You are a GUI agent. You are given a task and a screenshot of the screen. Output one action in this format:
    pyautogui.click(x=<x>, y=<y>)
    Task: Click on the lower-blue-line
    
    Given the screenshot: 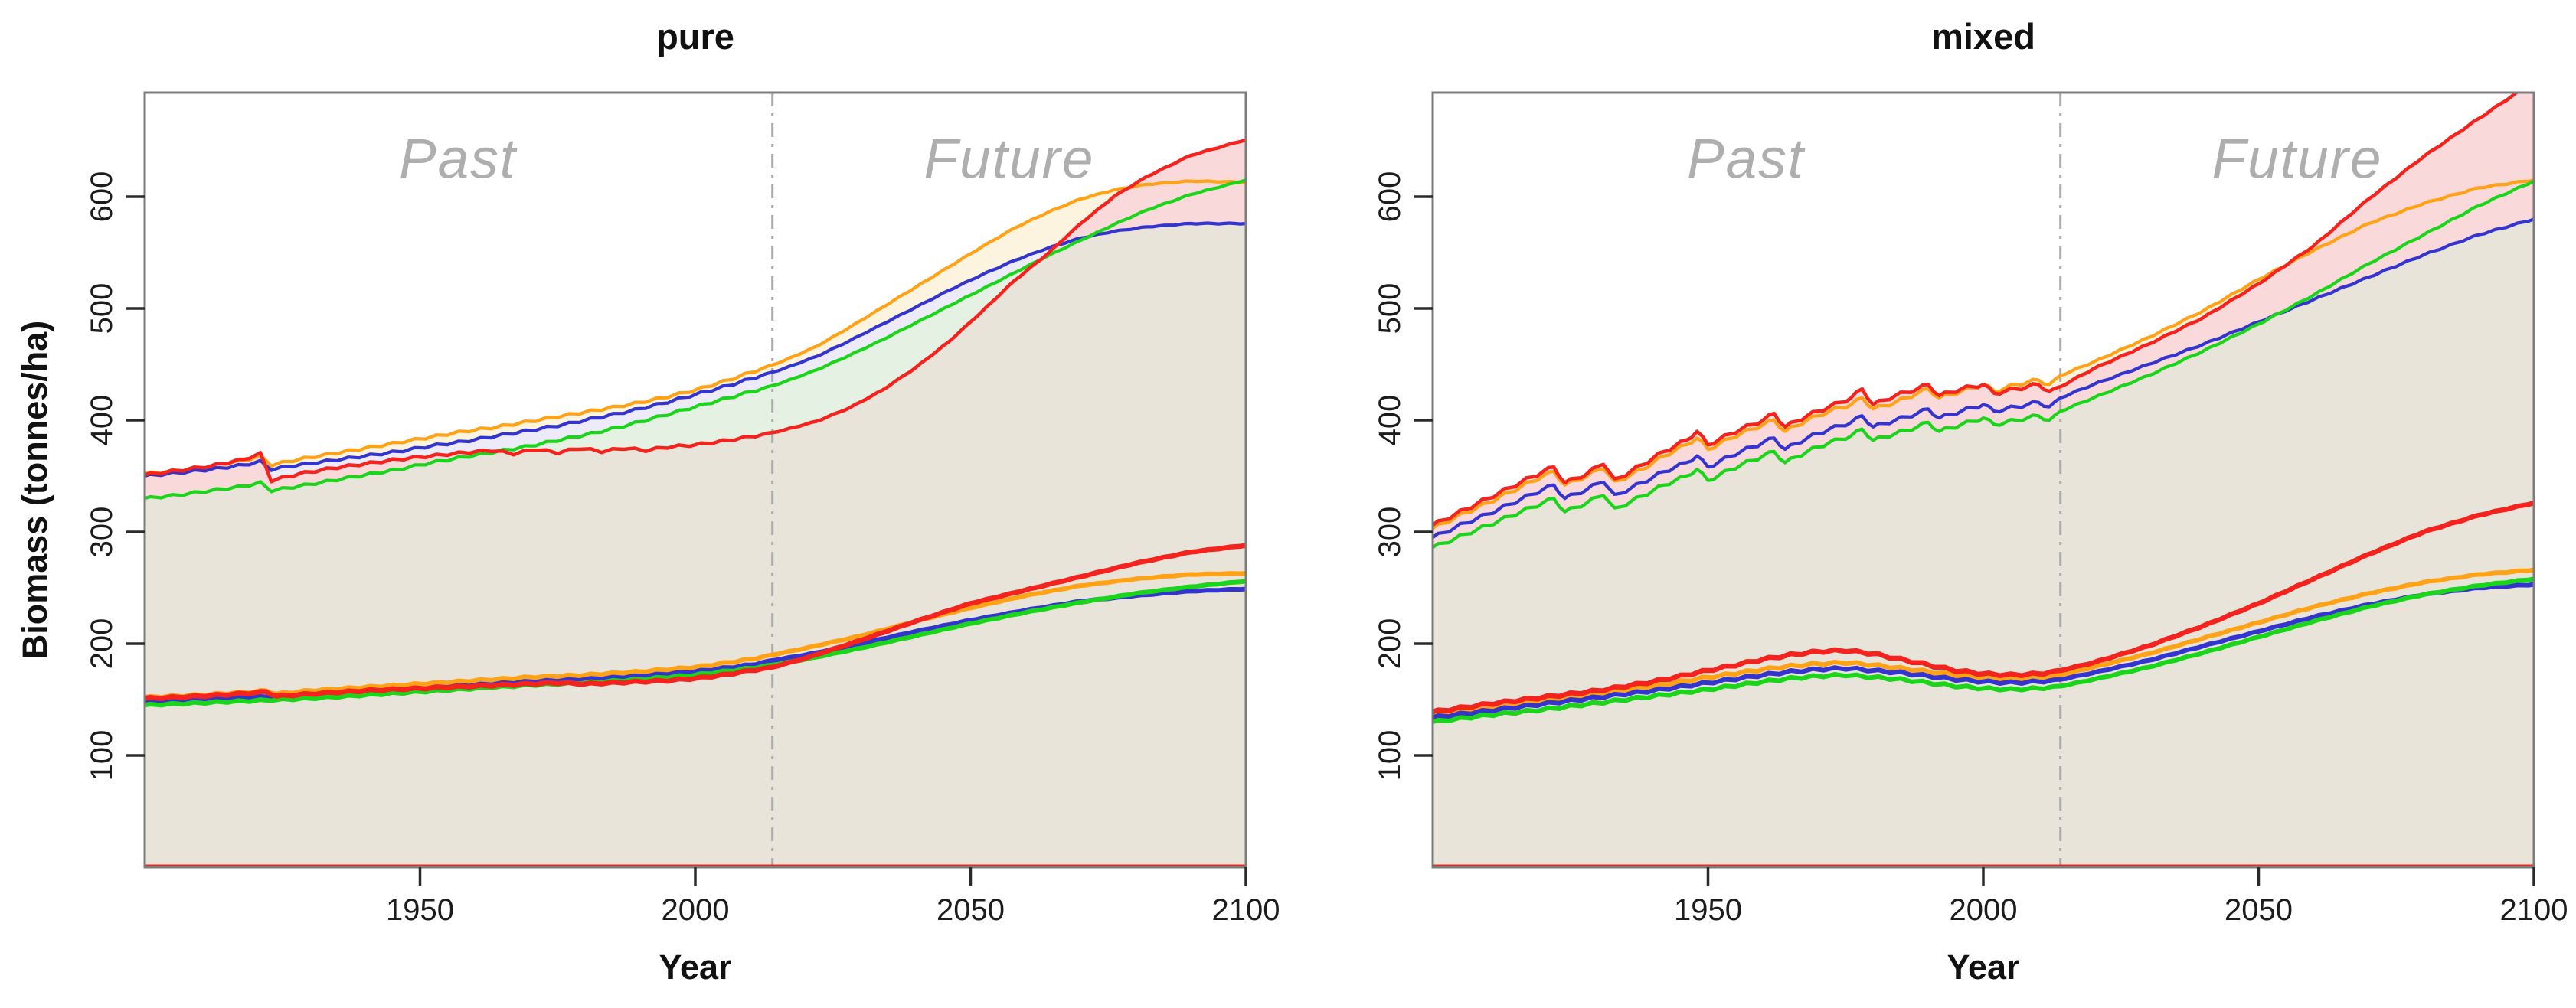 What is the action you would take?
    pyautogui.click(x=1983, y=651)
    